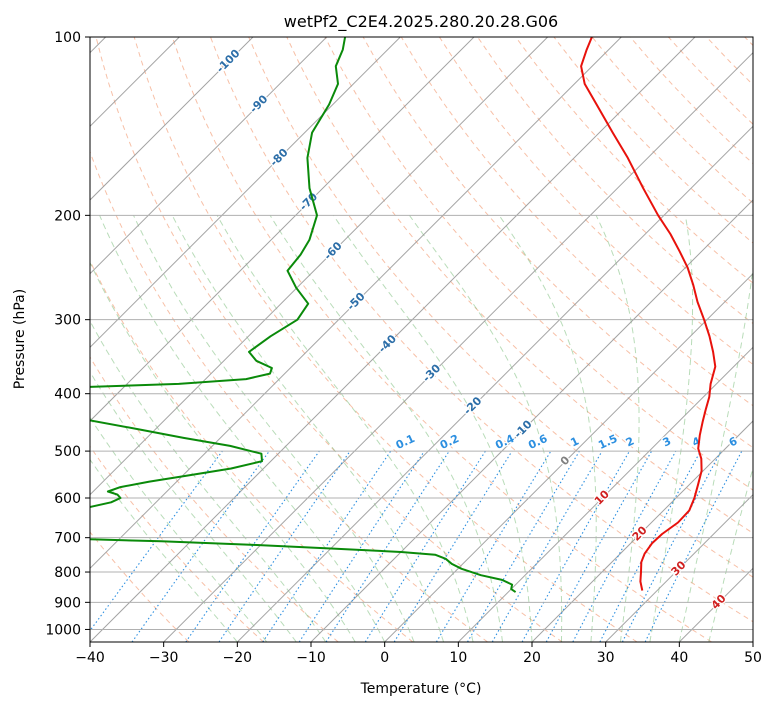 The image size is (775, 708). What do you see at coordinates (606, 658) in the screenshot?
I see `x-tick-label: 30` at bounding box center [606, 658].